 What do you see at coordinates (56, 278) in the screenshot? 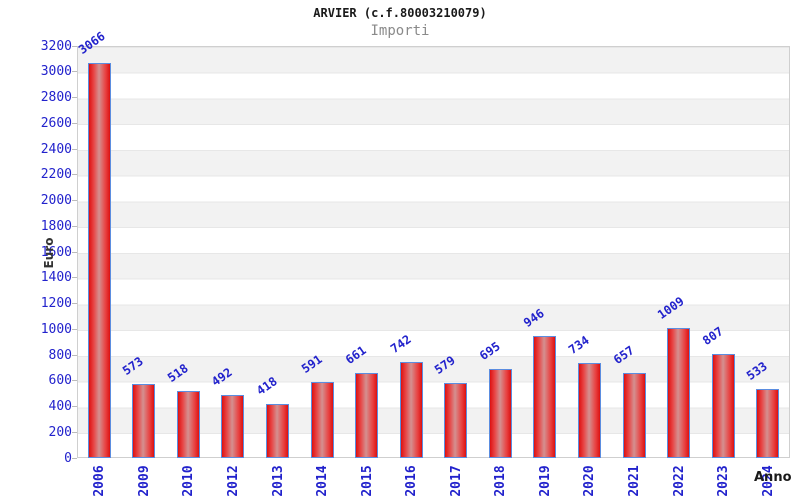
I see `y-axis-tick-label: 1400` at bounding box center [56, 278].